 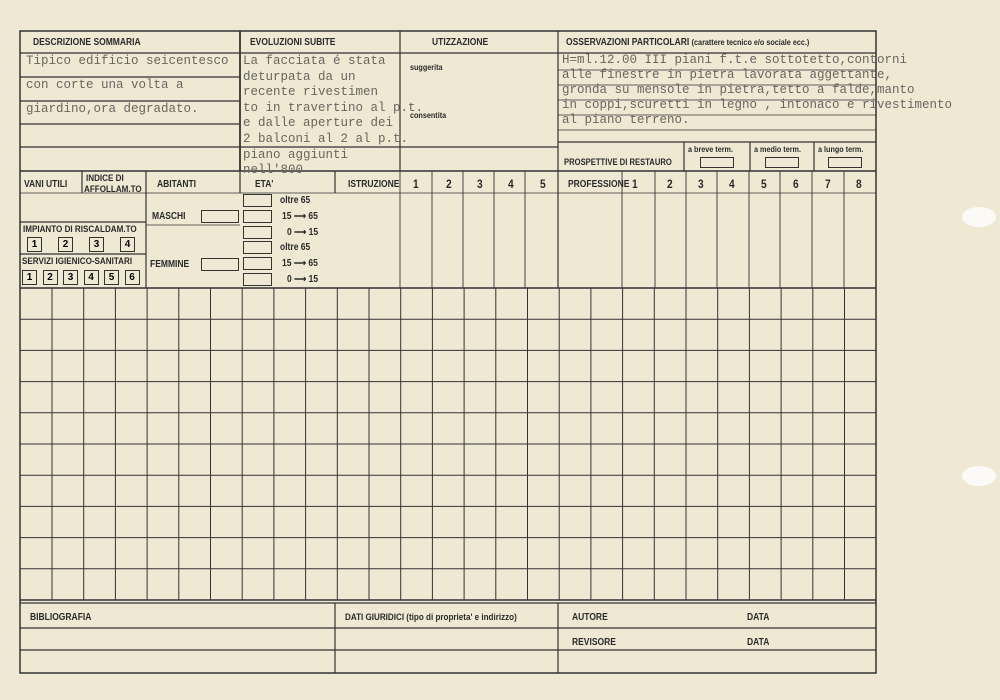 I want to click on descrizione-line: giardino,ora degradato., so click(x=112, y=109).